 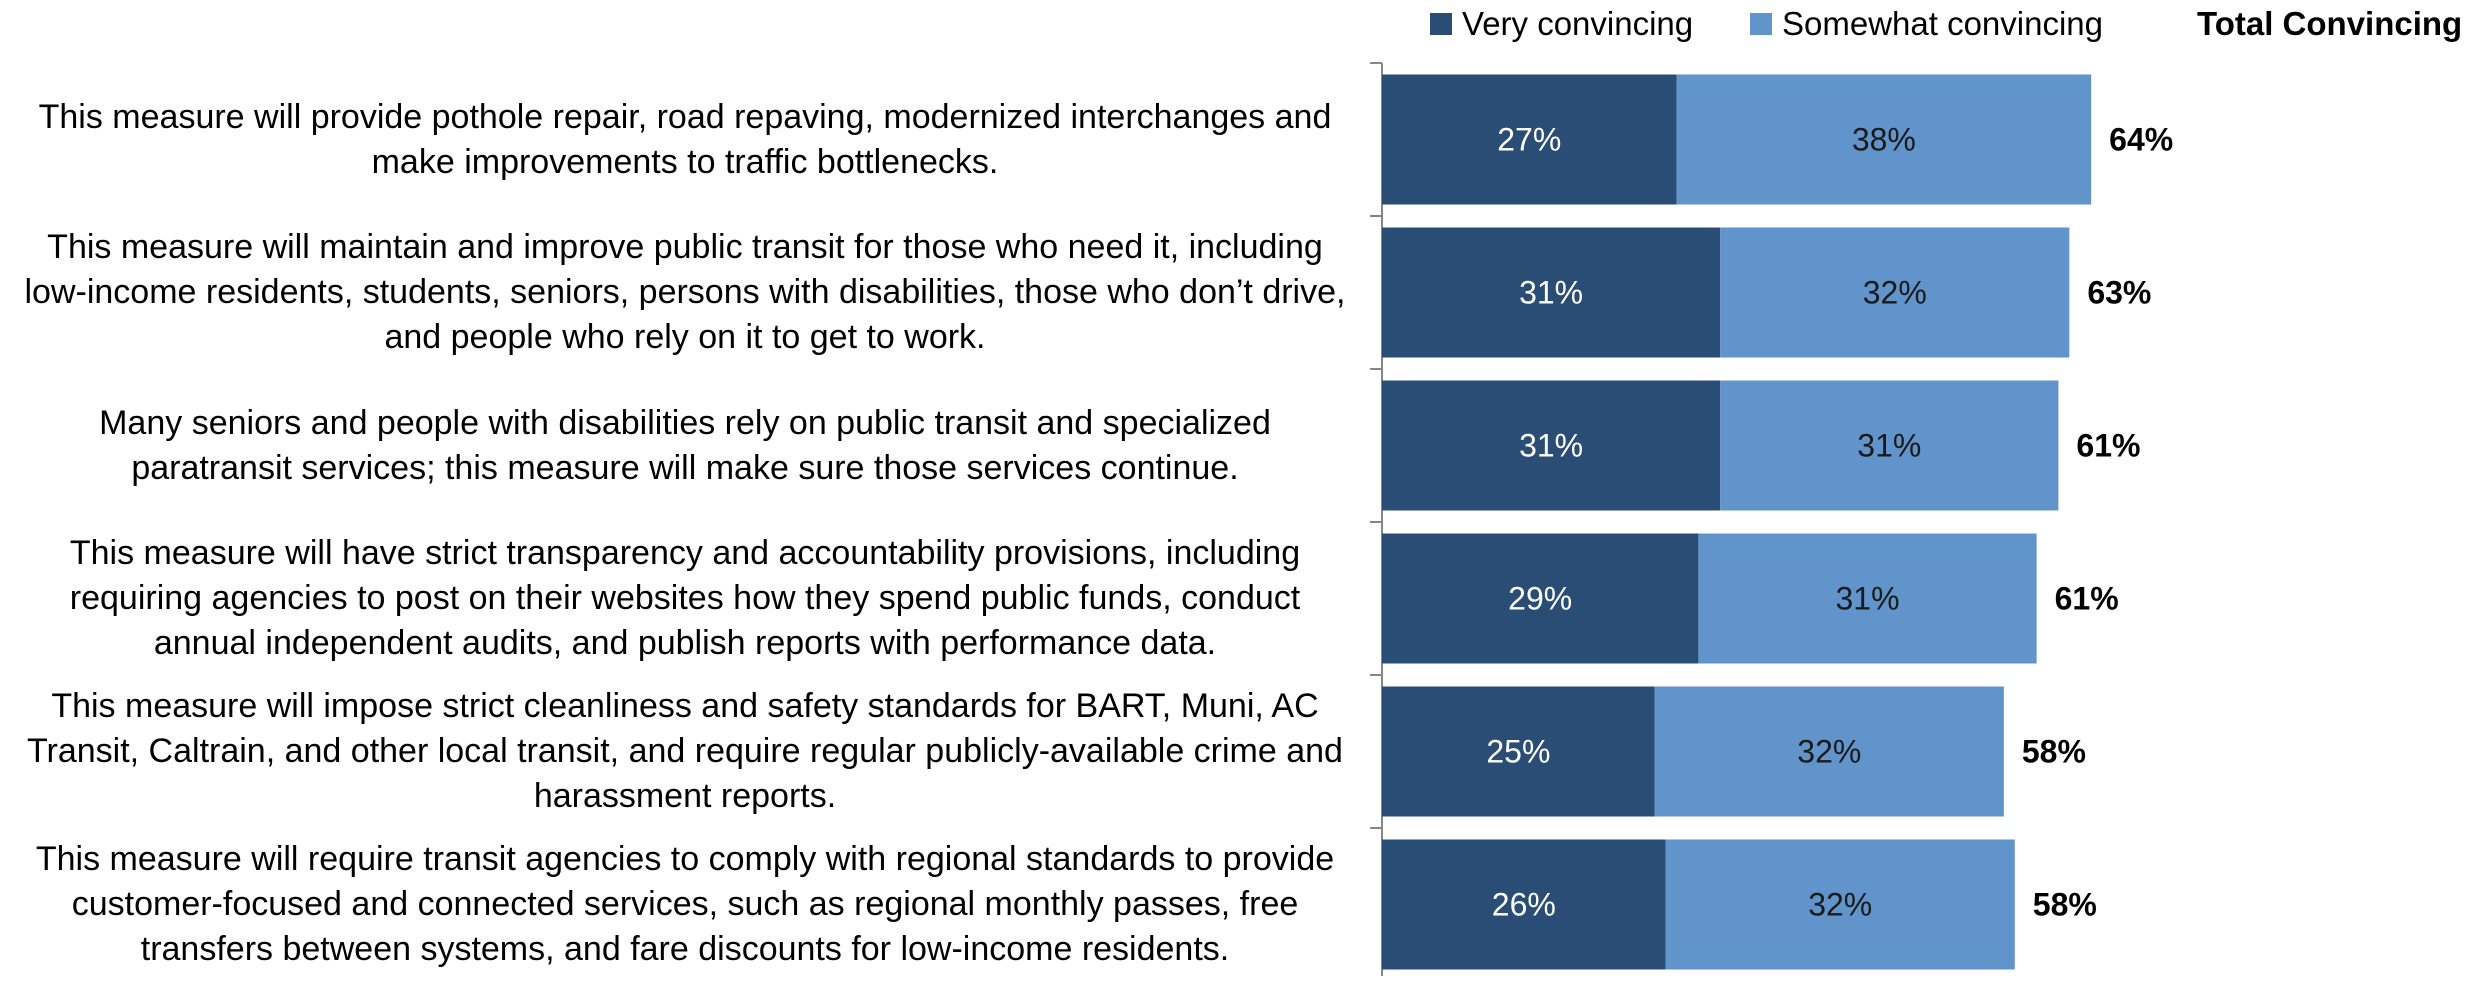 I want to click on legend-swatch-very-convincing, so click(x=1441, y=24).